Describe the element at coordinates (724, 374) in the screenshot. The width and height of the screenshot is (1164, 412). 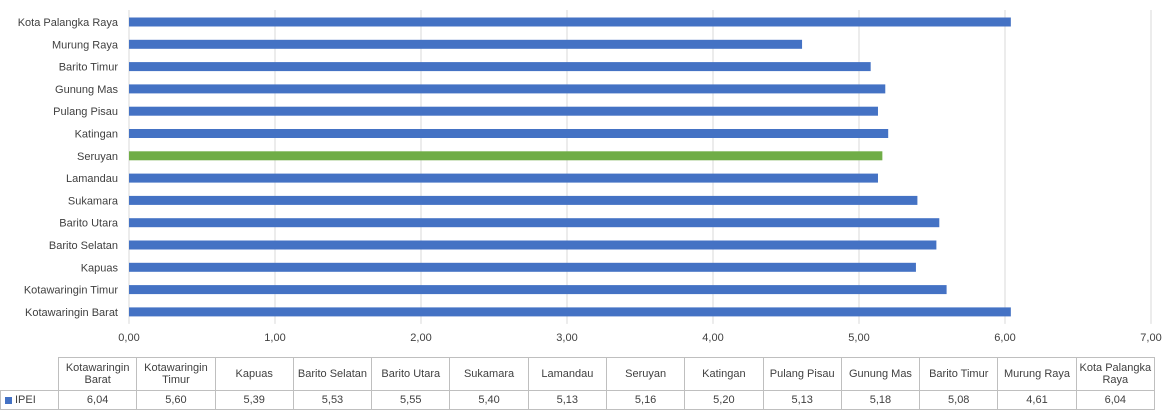
I see `table-header-cell: Katingan` at that location.